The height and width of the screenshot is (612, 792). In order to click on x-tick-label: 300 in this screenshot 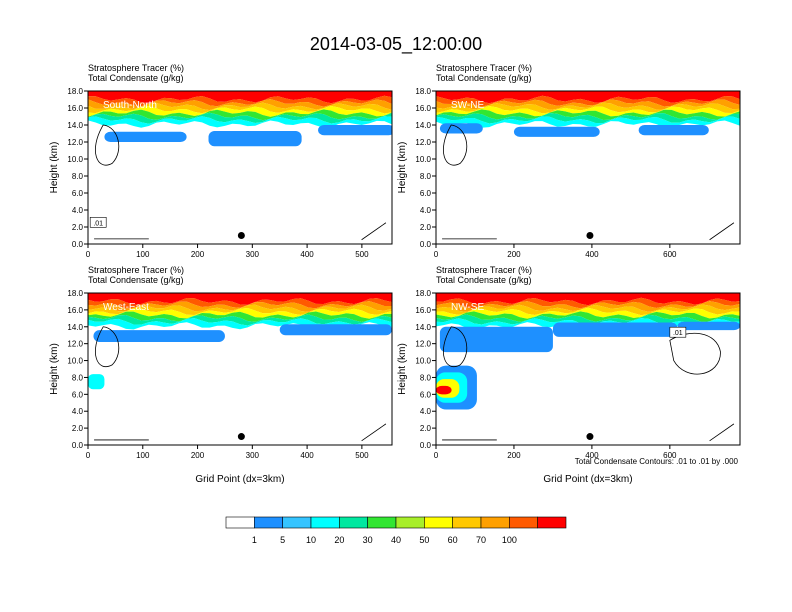, I will do `click(253, 254)`.